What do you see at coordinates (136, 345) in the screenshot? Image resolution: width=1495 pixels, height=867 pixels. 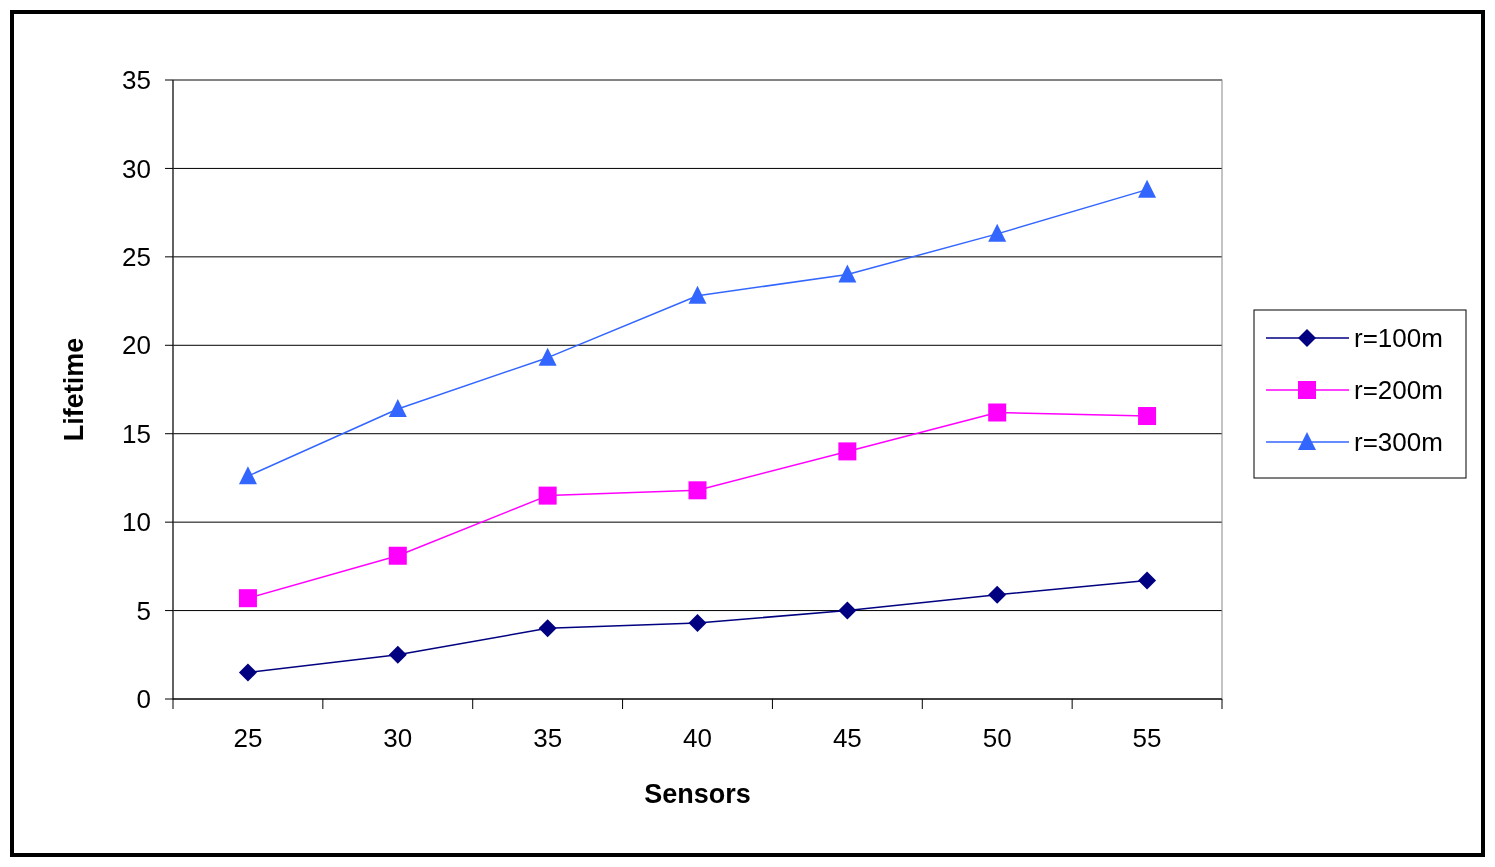 I see `y-tick-label: 20` at bounding box center [136, 345].